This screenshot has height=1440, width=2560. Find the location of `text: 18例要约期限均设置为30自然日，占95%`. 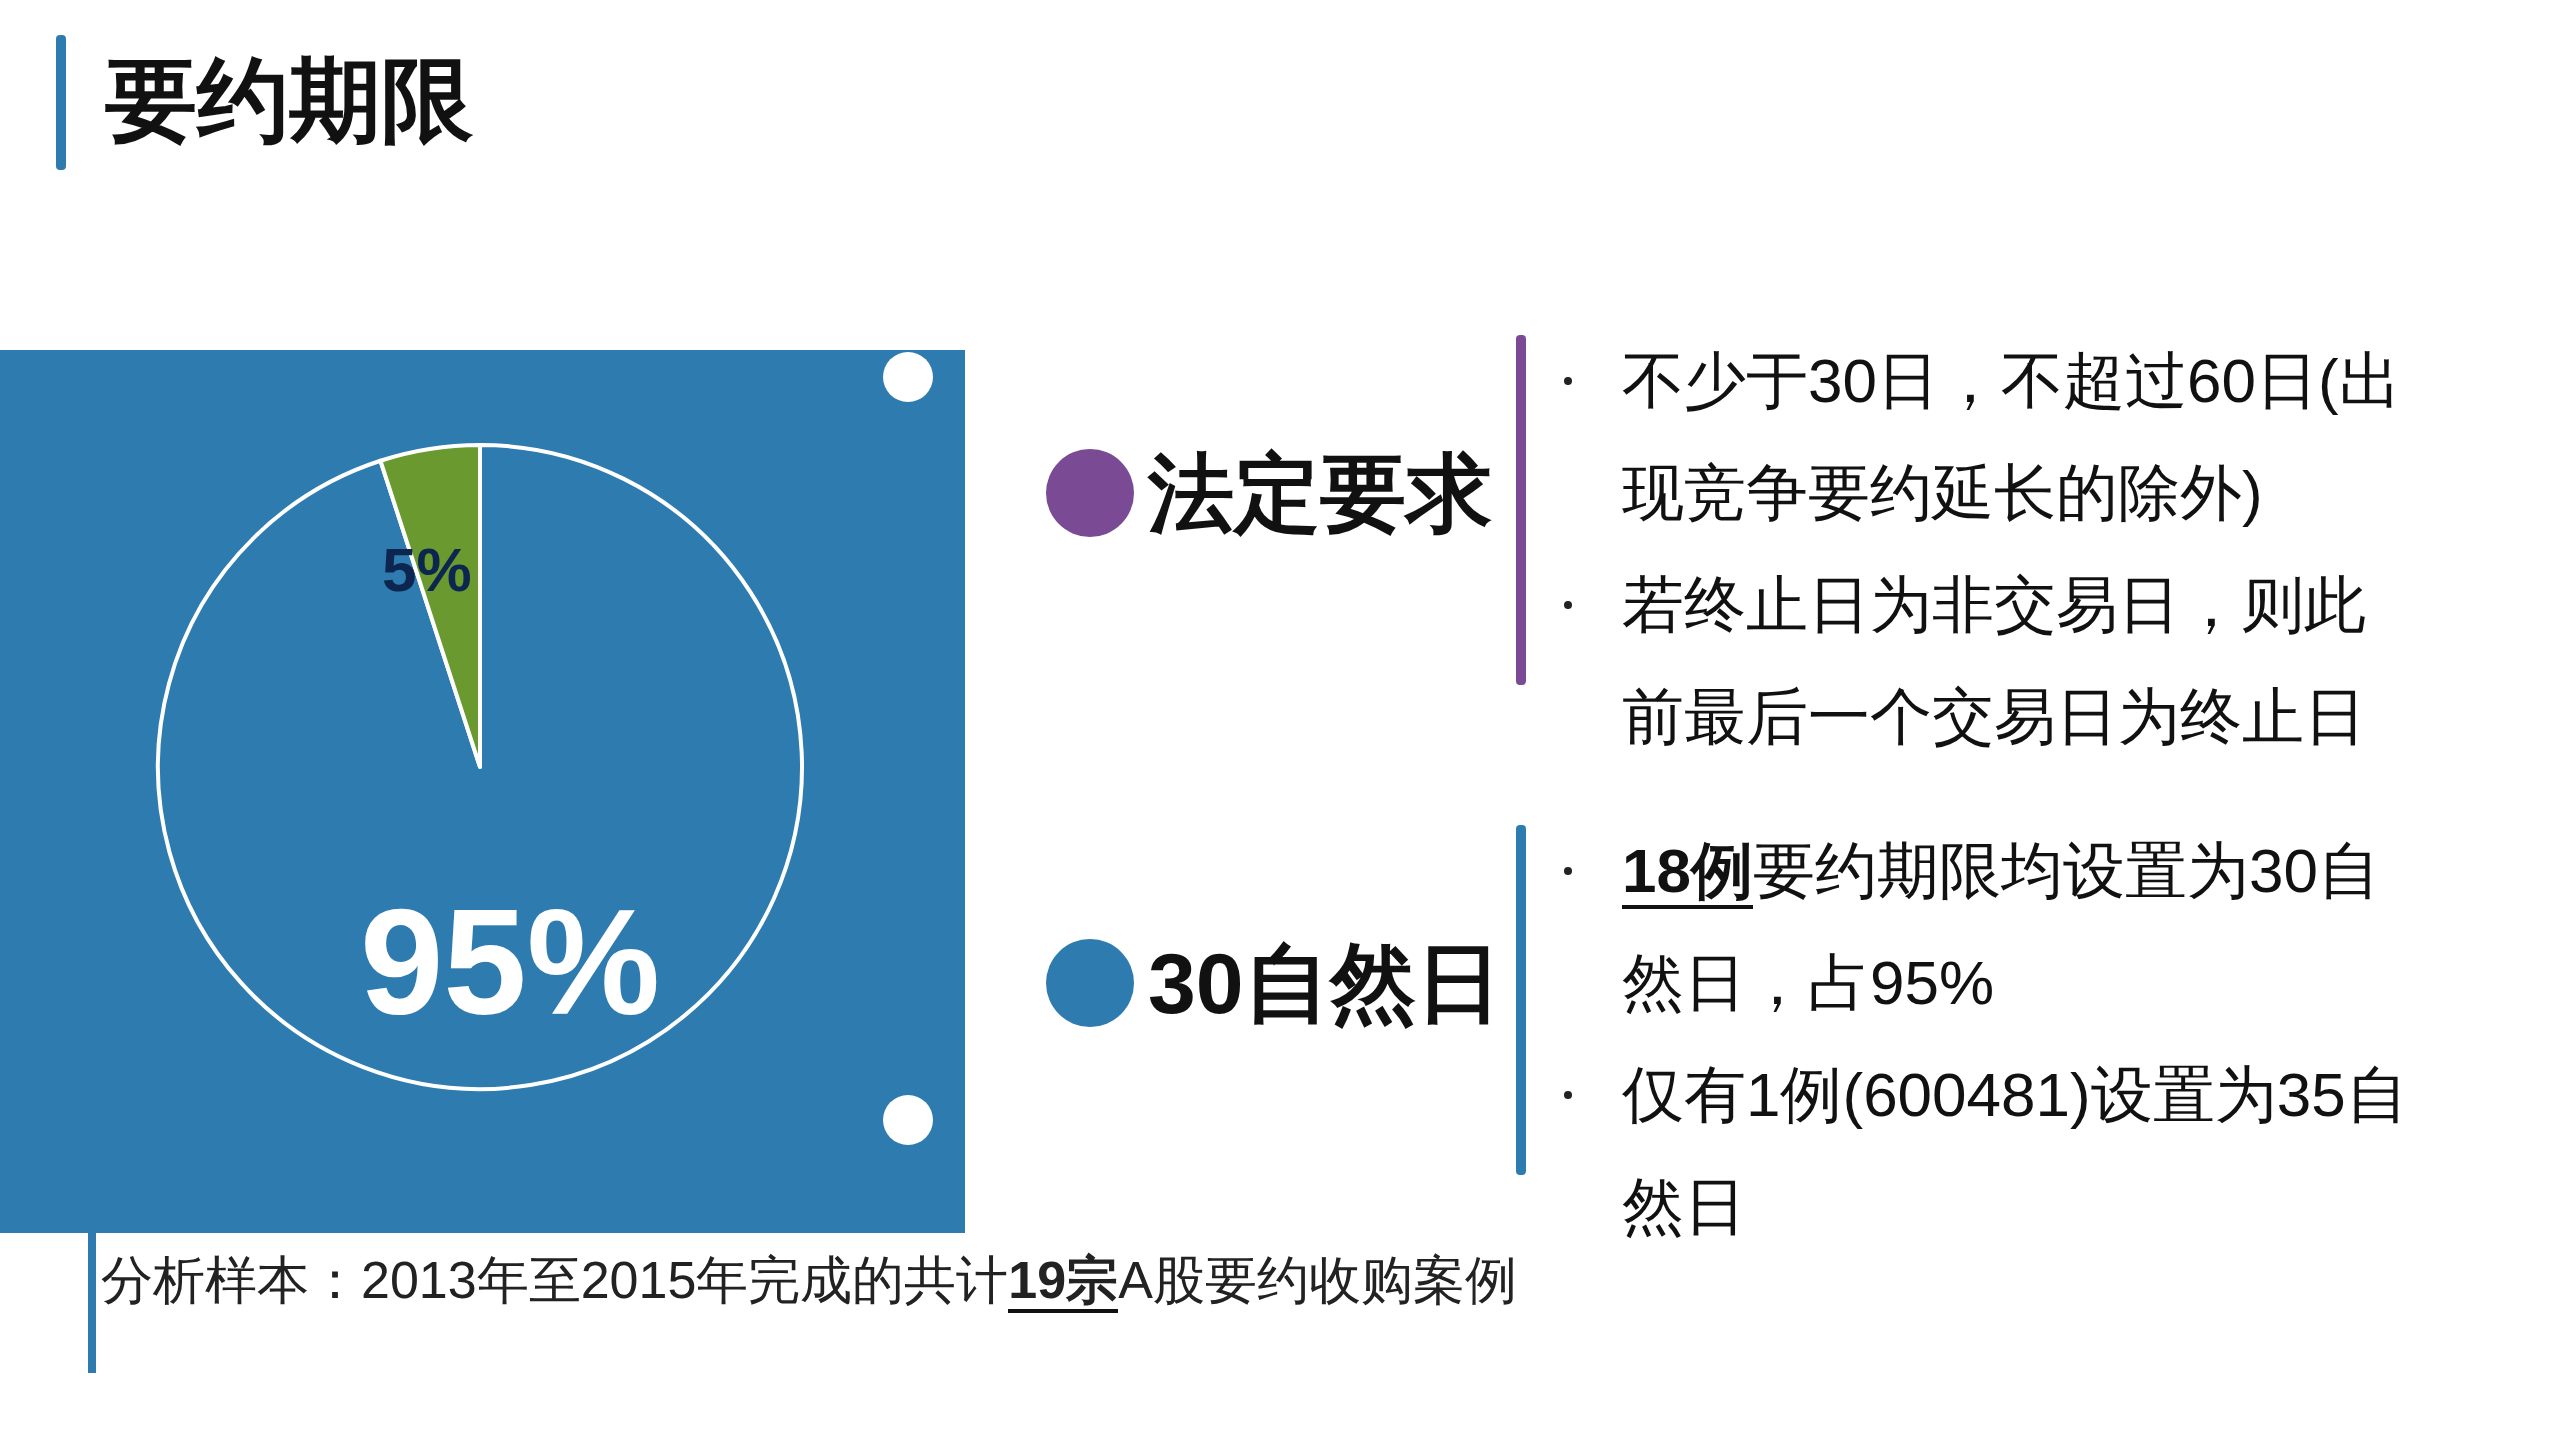

text: 18例要约期限均设置为30自然日，占95% is located at coordinates (2001, 927).